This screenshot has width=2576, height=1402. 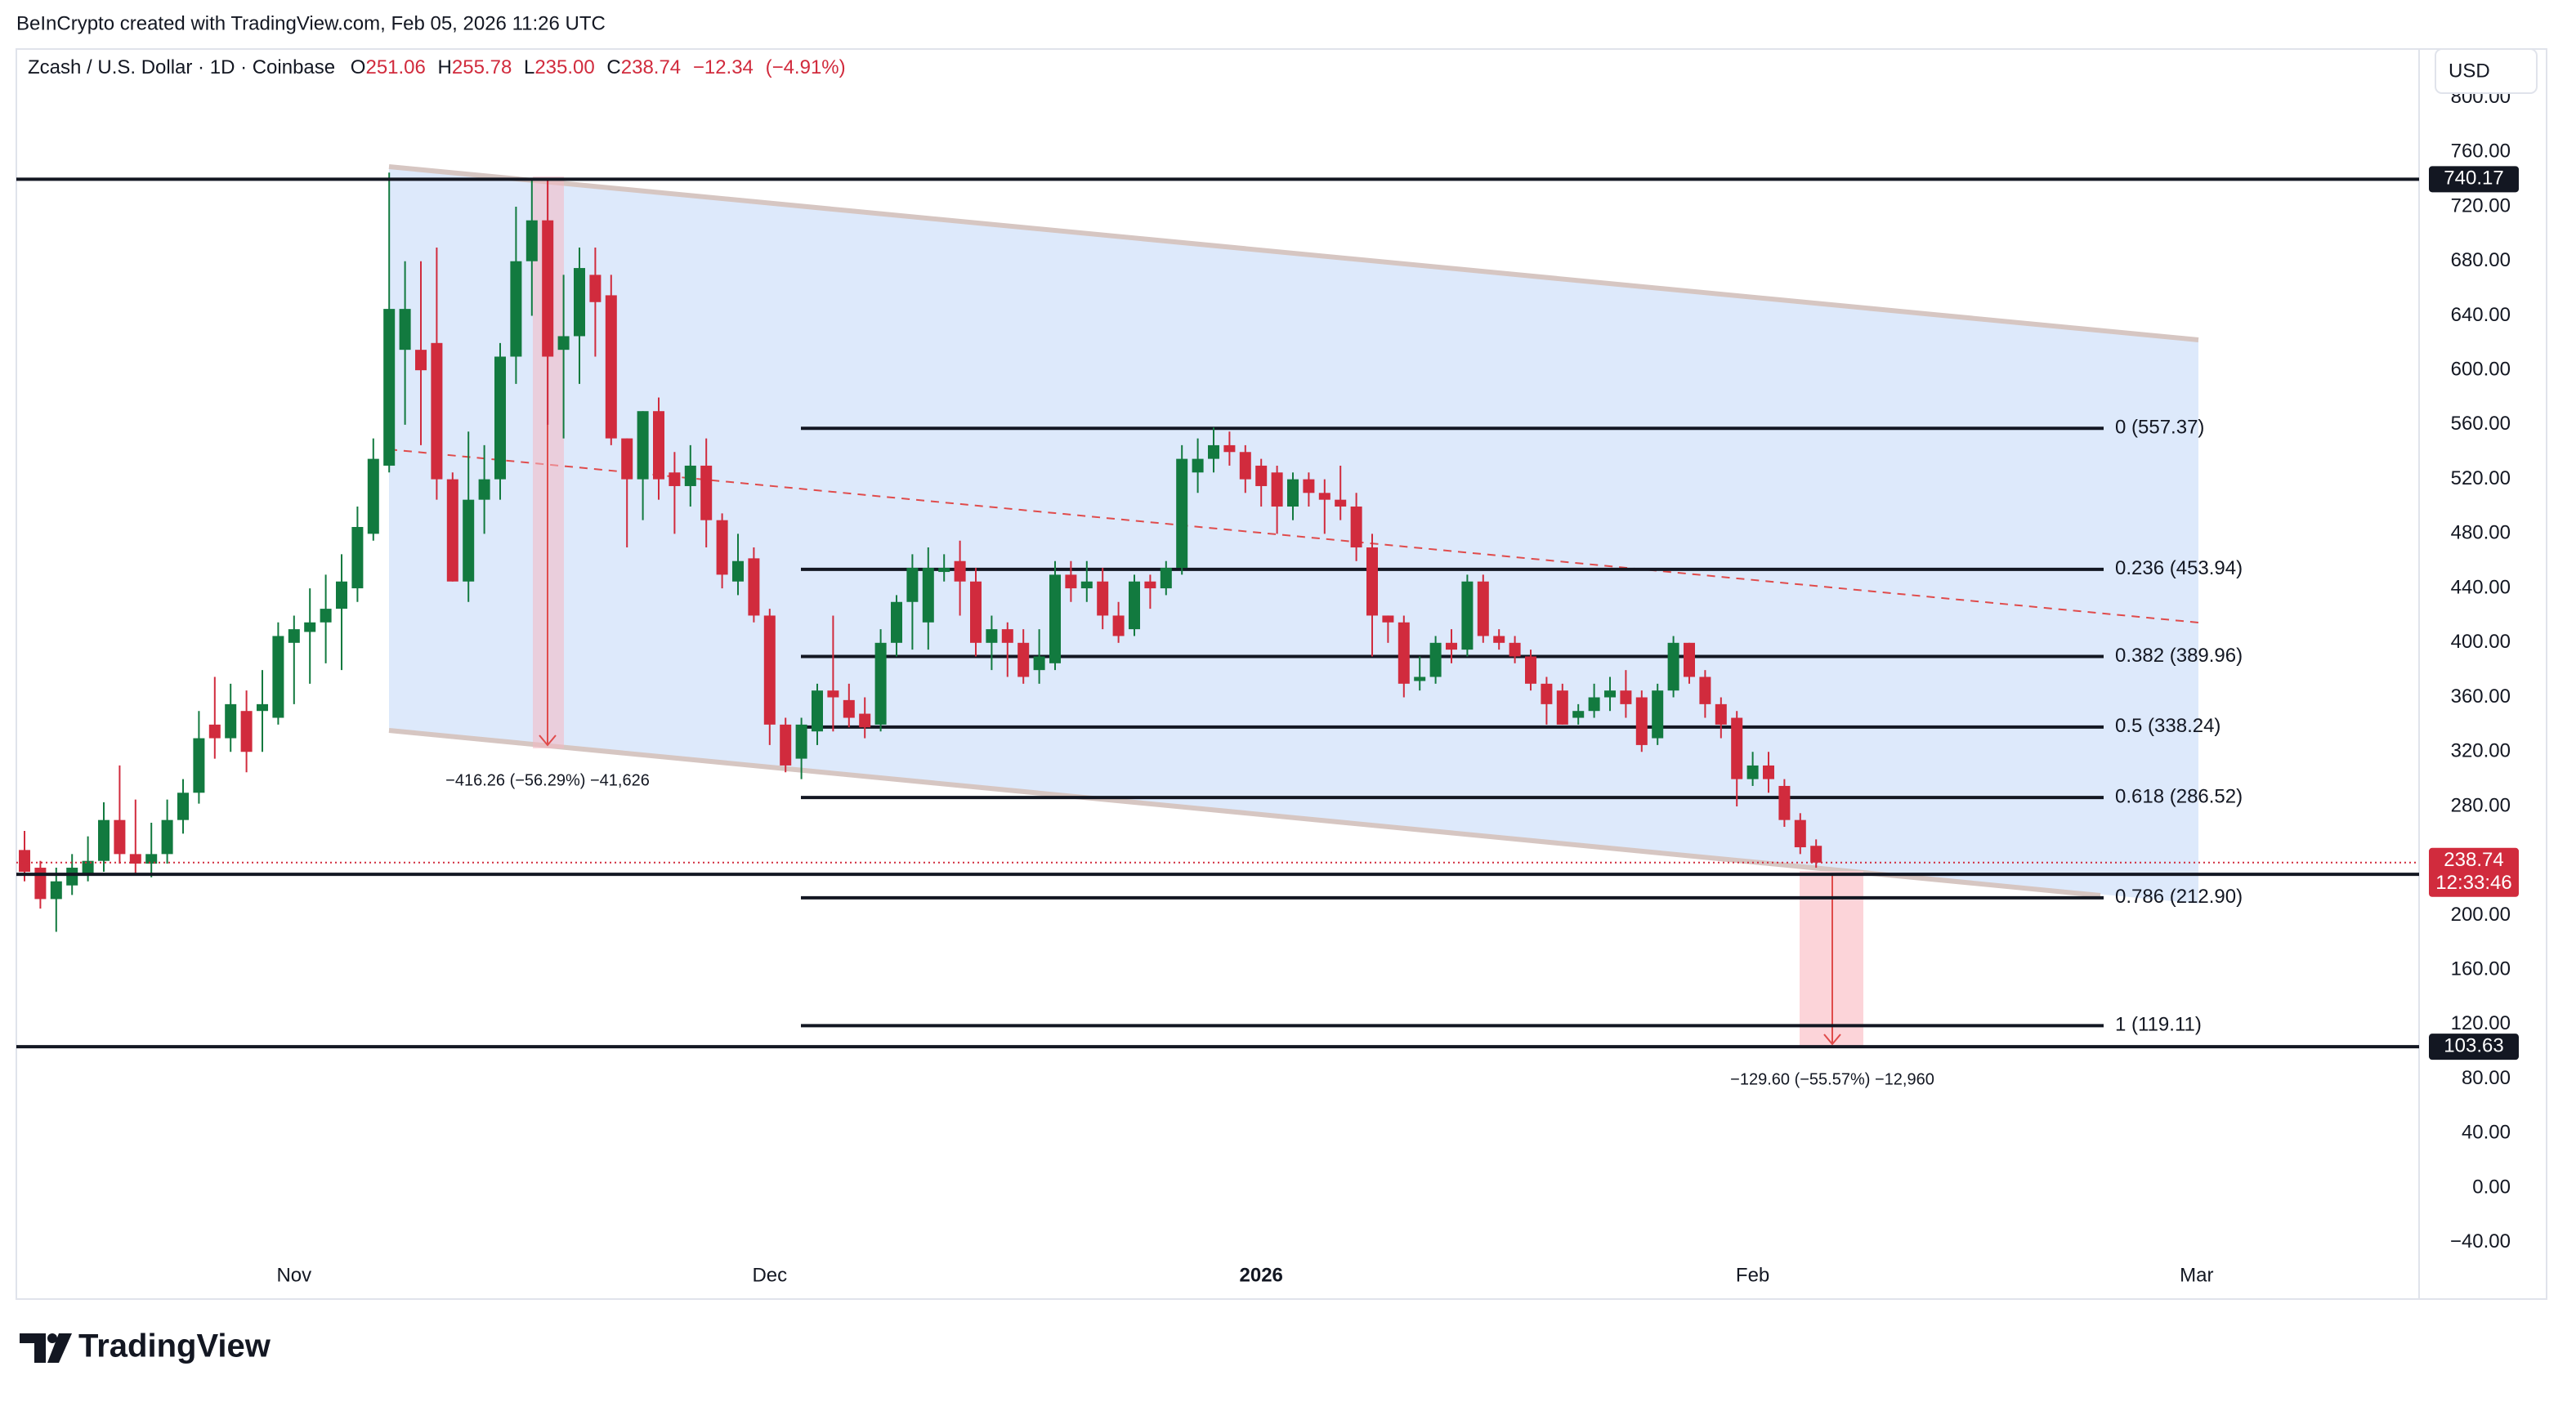 I want to click on y-tick-label: 120.00, so click(x=2481, y=1023).